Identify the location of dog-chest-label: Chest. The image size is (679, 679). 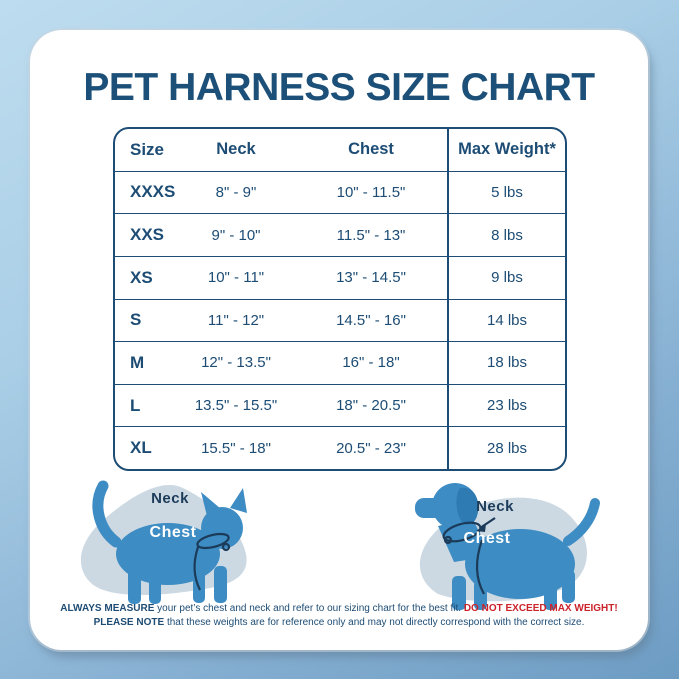
(487, 538).